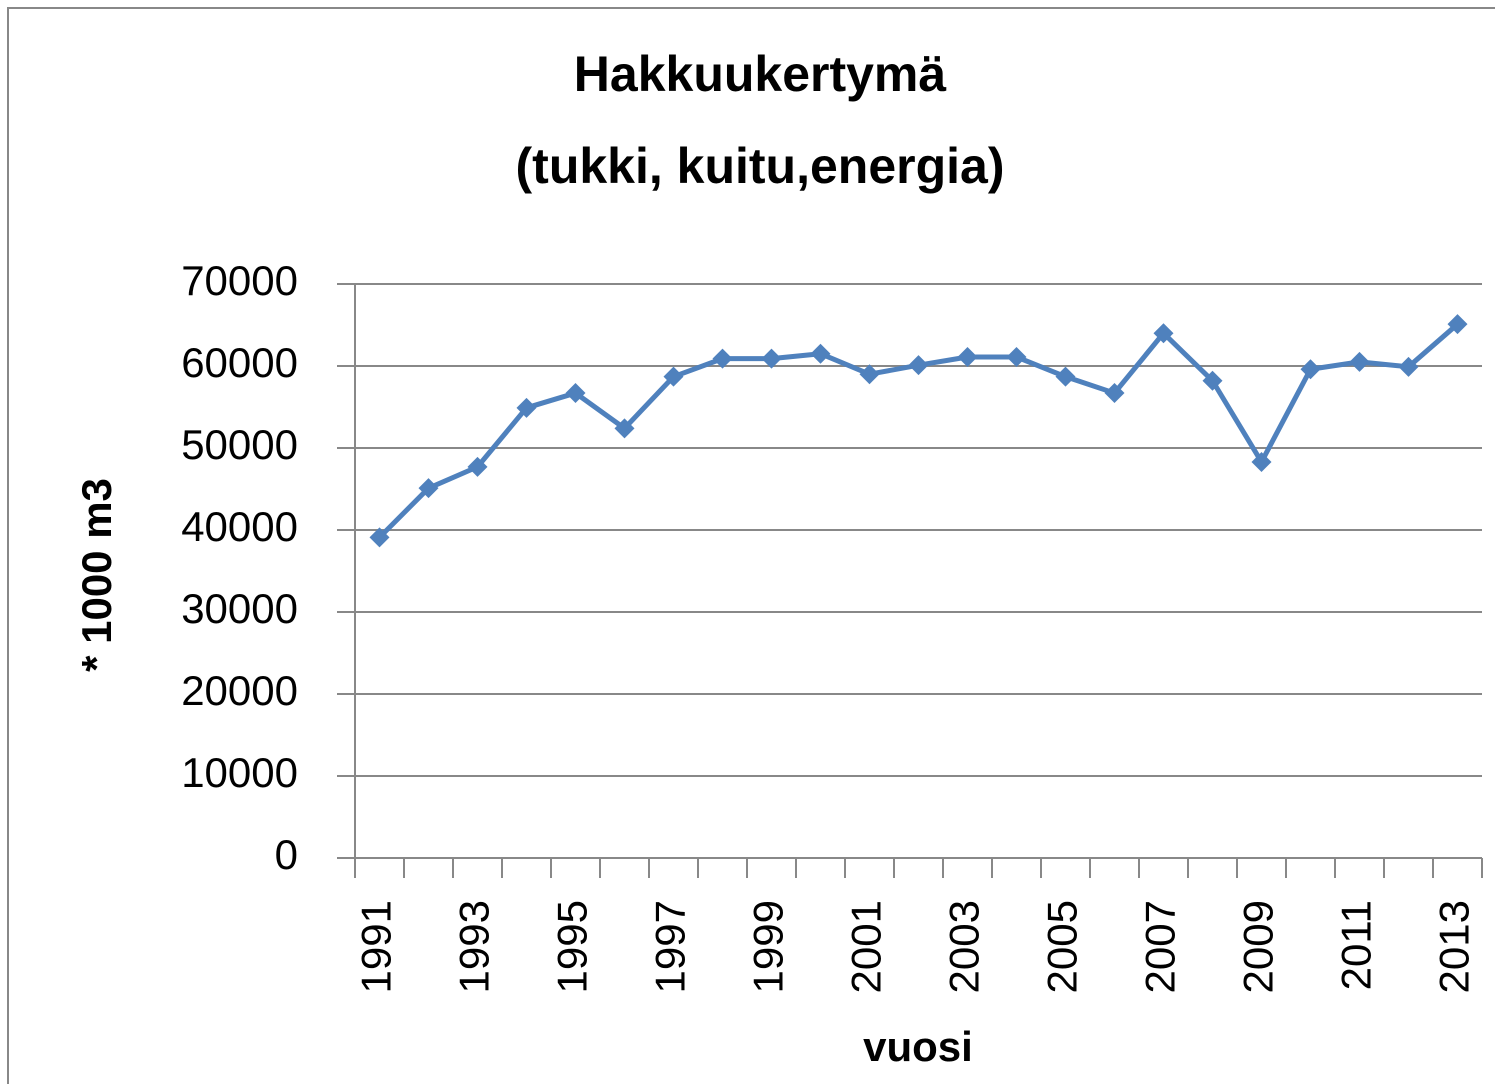 The image size is (1495, 1084). I want to click on x-tick-label: 2007, so click(1160, 946).